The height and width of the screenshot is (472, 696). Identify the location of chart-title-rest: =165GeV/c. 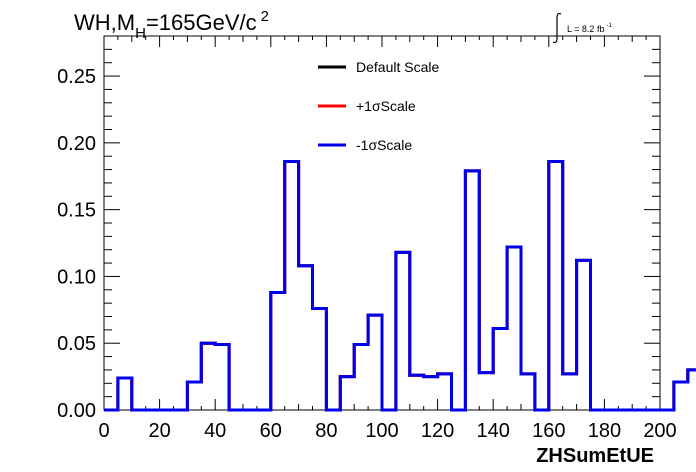
(201, 22).